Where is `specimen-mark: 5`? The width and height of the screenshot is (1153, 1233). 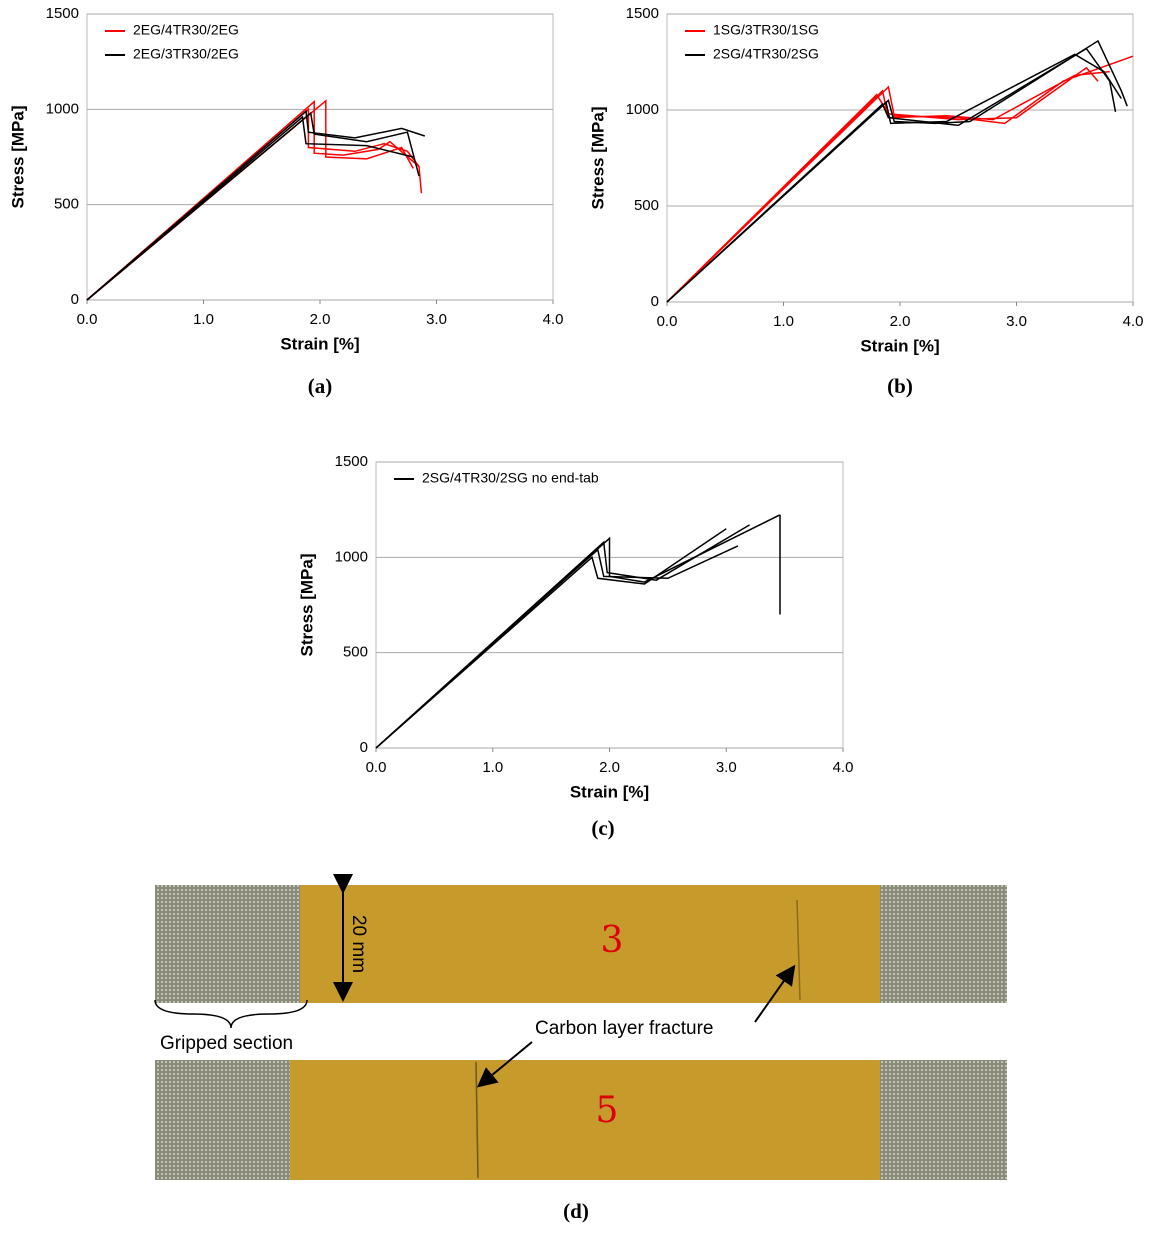 specimen-mark: 5 is located at coordinates (607, 1110).